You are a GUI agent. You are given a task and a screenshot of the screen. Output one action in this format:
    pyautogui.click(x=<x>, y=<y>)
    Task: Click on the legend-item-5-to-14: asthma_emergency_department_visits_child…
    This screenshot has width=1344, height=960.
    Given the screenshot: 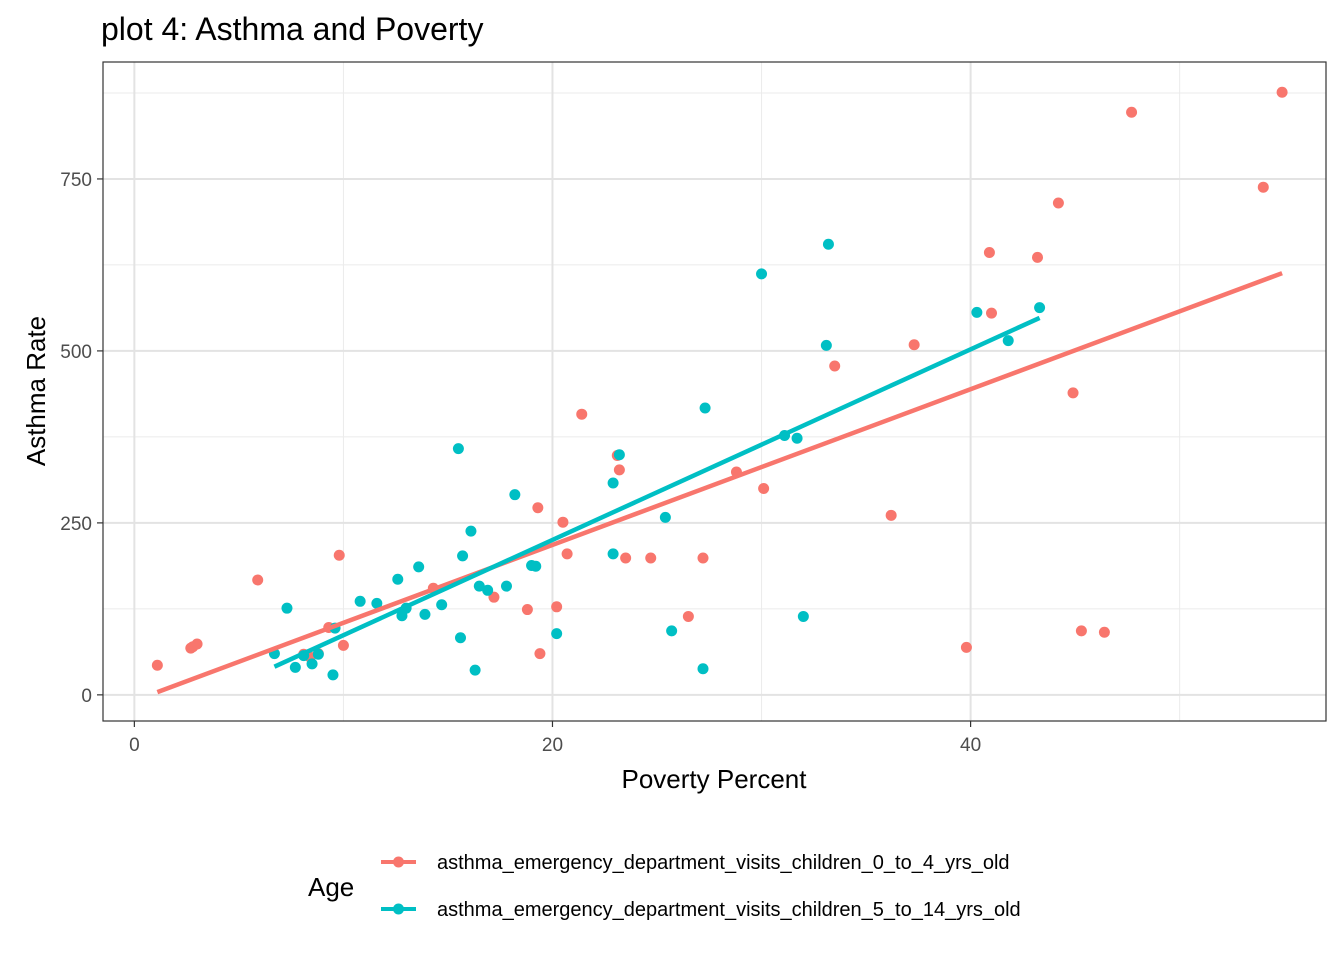 What is the action you would take?
    pyautogui.click(x=701, y=910)
    